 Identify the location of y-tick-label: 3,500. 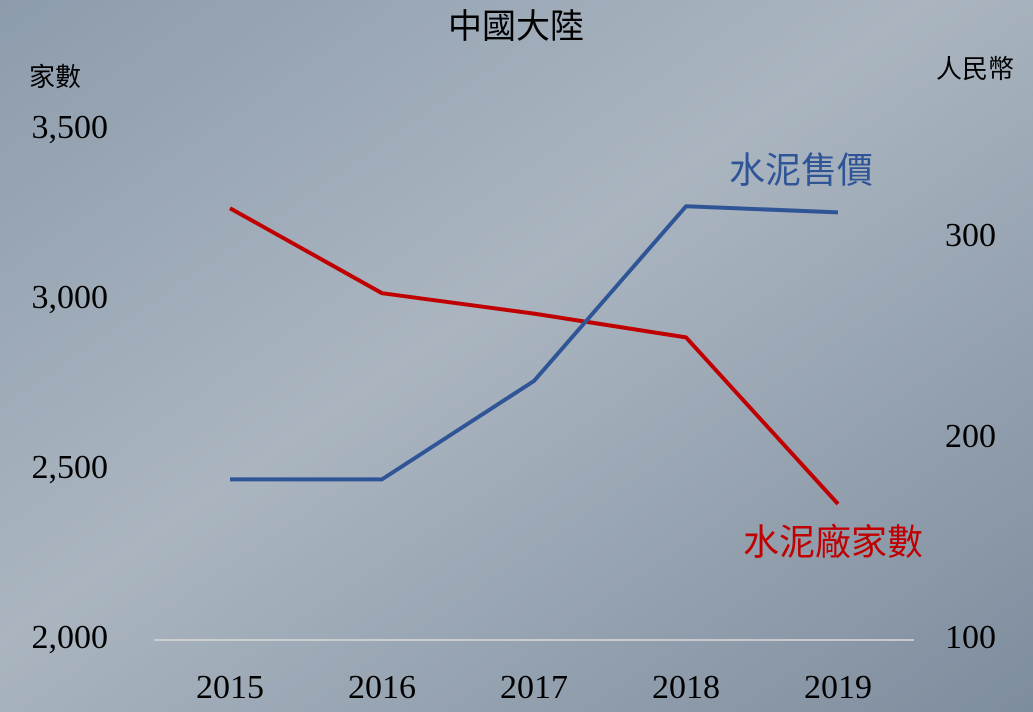
(70, 127).